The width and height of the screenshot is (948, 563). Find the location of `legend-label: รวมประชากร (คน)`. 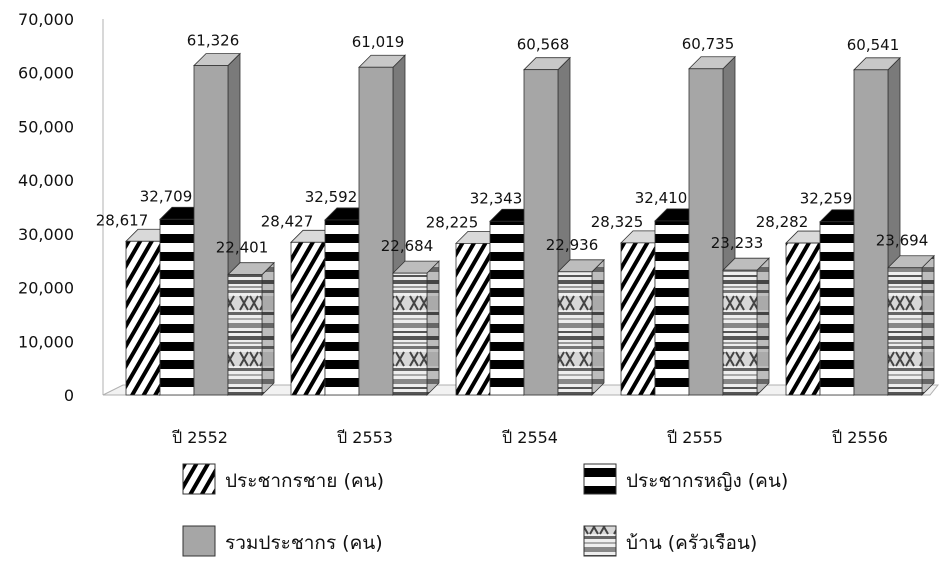

legend-label: รวมประชากร (คน) is located at coordinates (304, 543).